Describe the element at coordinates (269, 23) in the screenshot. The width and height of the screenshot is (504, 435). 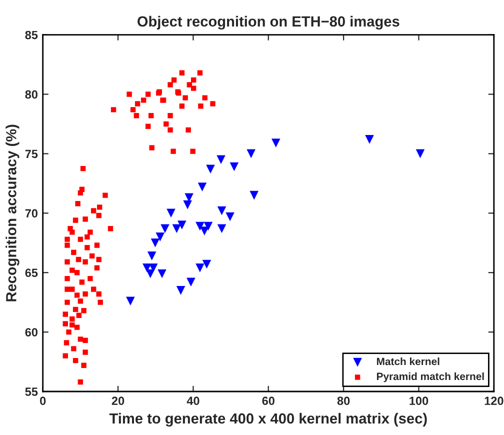
I see `chart-title: Object recognition on ETH−80 images` at that location.